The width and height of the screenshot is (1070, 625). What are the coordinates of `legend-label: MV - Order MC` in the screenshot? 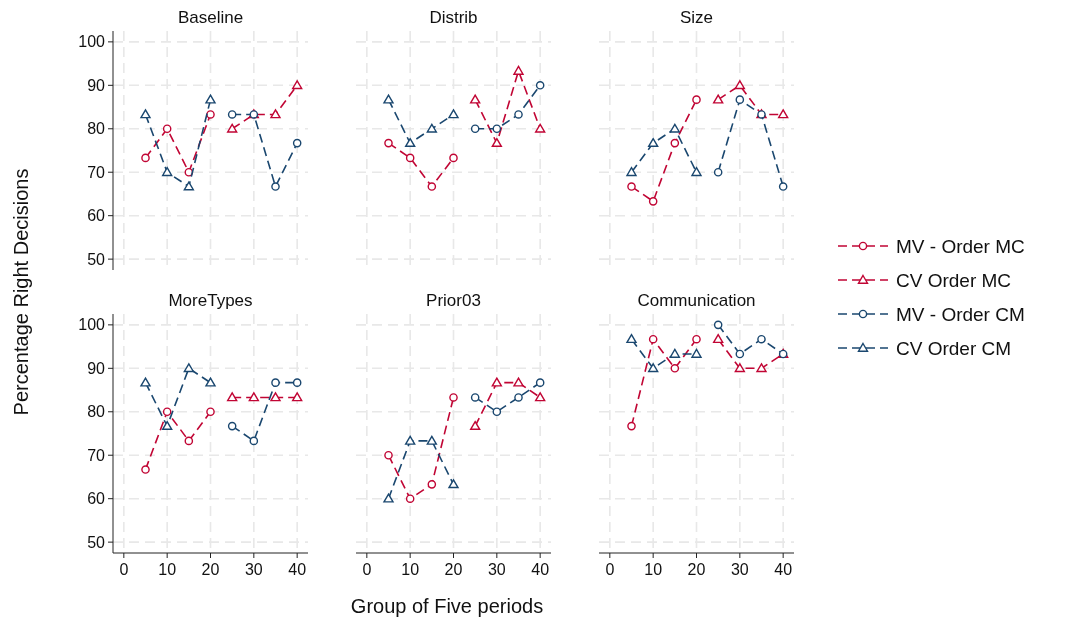 It's located at (960, 246).